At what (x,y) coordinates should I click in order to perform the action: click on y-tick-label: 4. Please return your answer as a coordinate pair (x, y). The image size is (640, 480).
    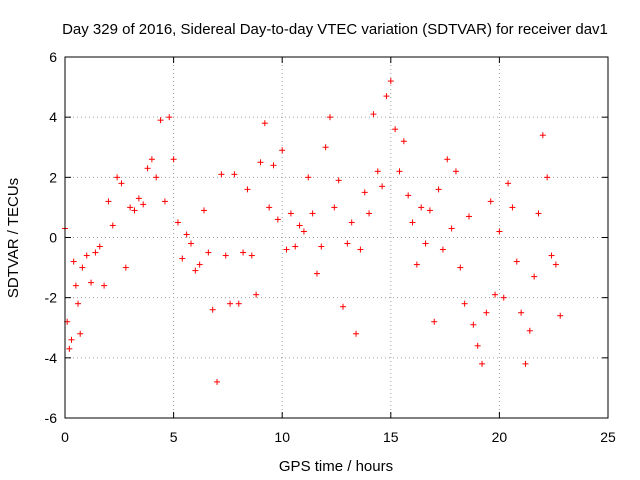
    Looking at the image, I should click on (53, 117).